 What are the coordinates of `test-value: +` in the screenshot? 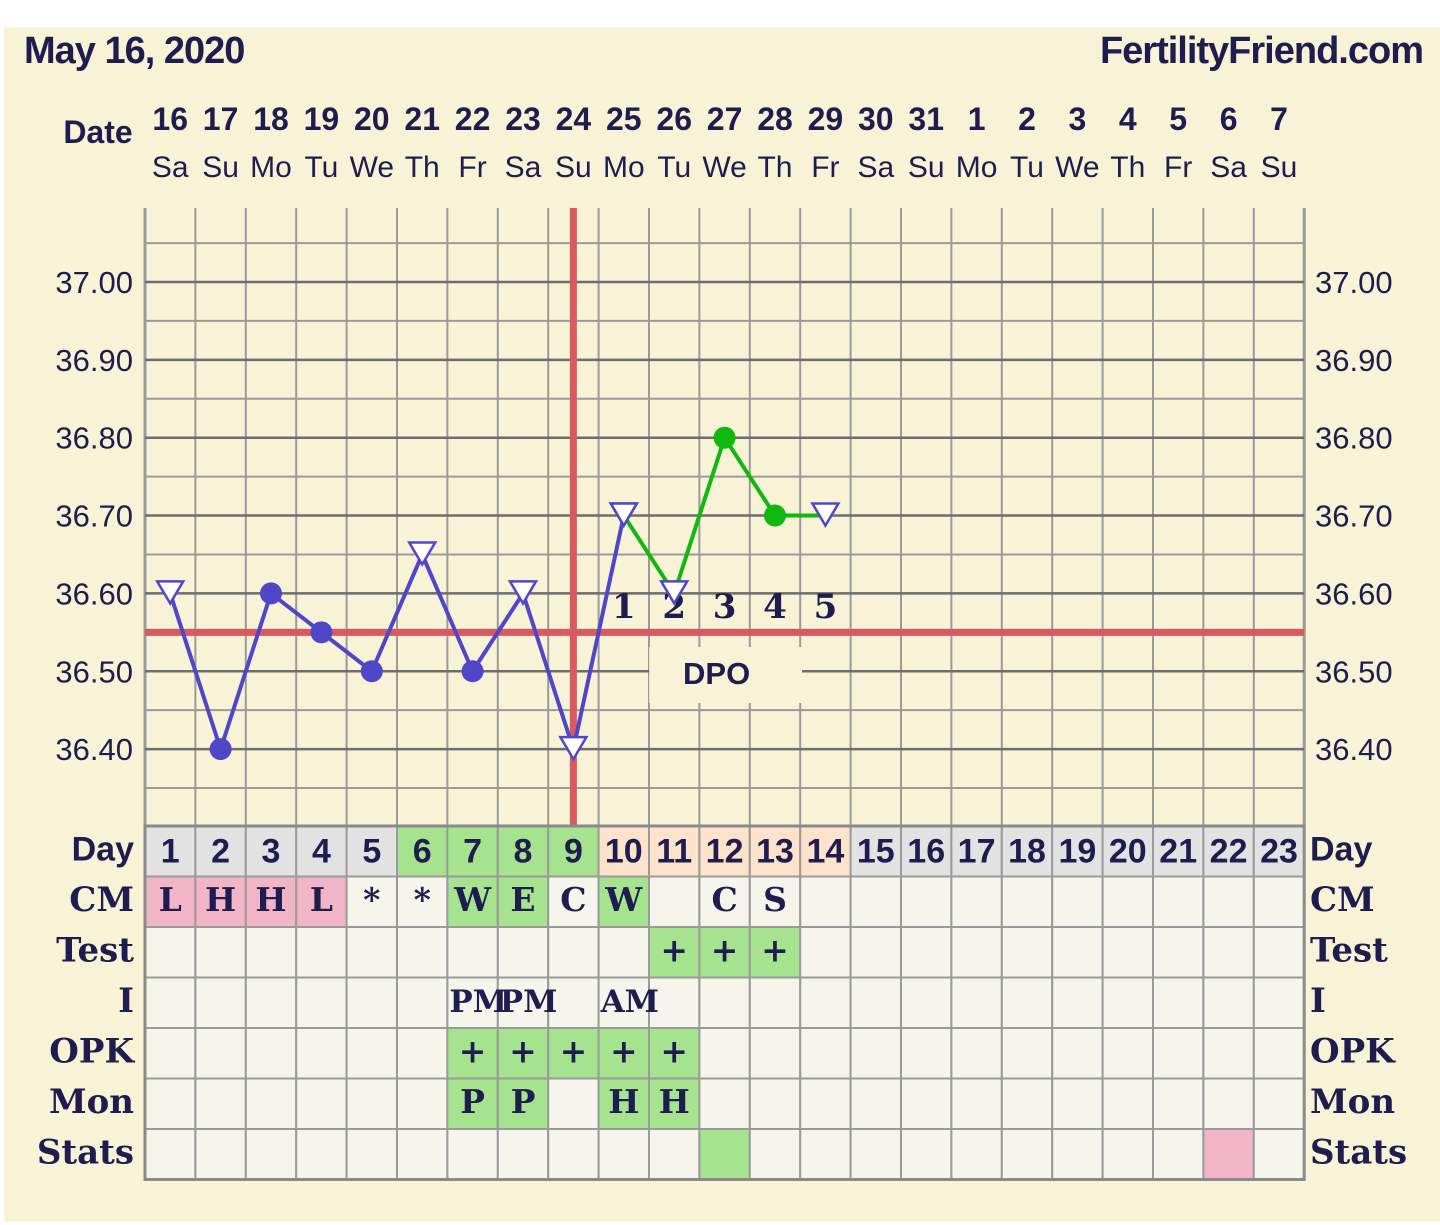 It's located at (674, 949).